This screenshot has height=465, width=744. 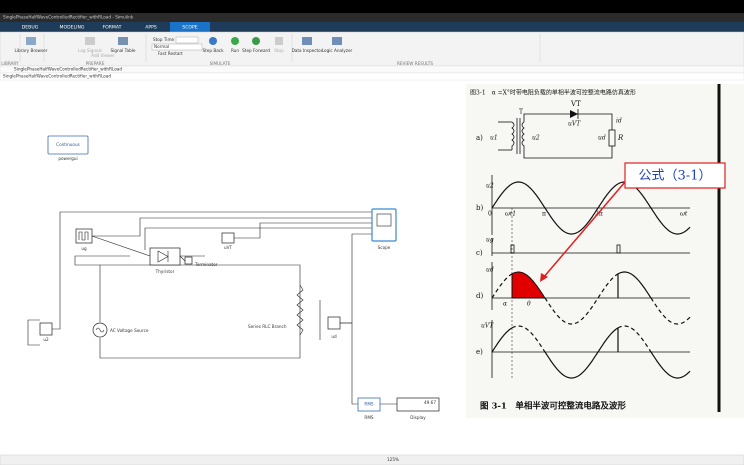 I want to click on pulse-icon, so click(x=83, y=236).